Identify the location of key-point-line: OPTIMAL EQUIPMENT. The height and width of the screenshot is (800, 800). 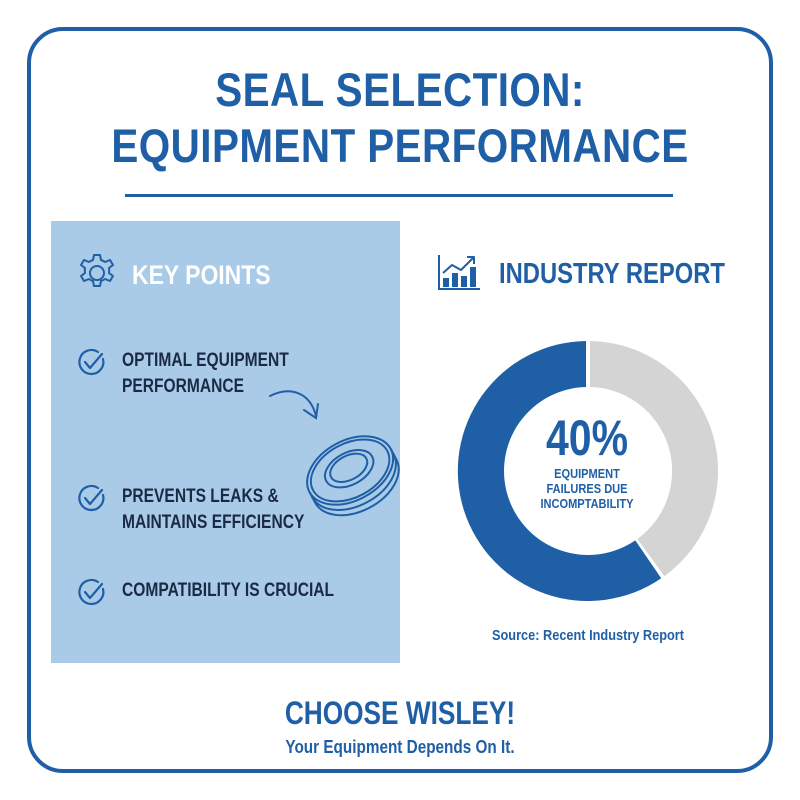
(205, 360).